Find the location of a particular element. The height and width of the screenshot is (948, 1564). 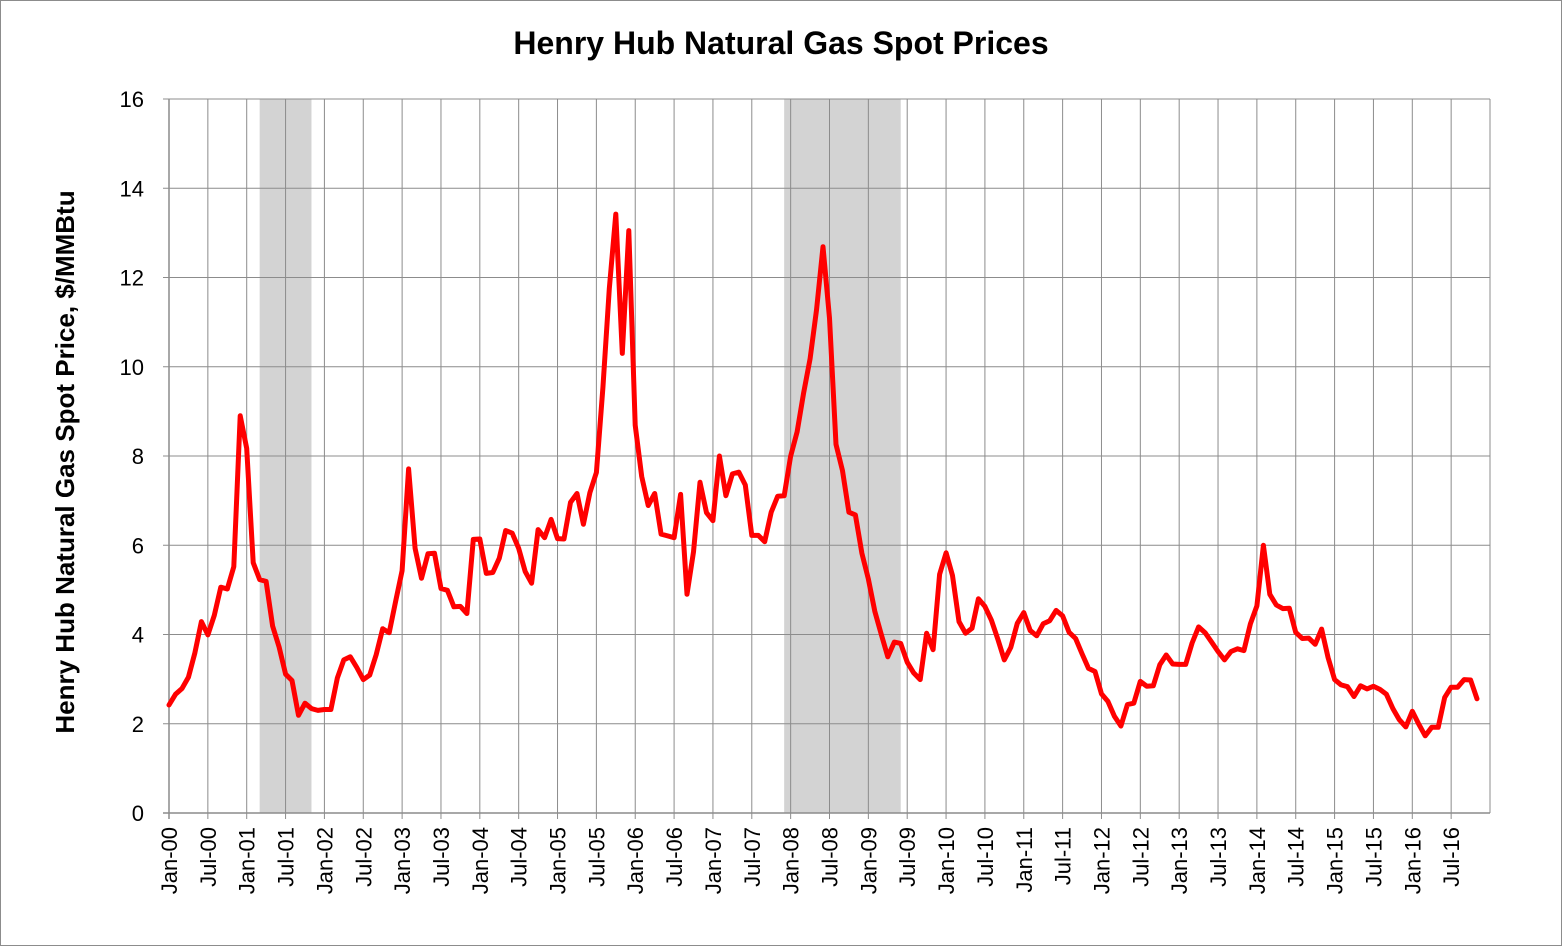

x-tick-label: Jul-15 is located at coordinates (1373, 857).